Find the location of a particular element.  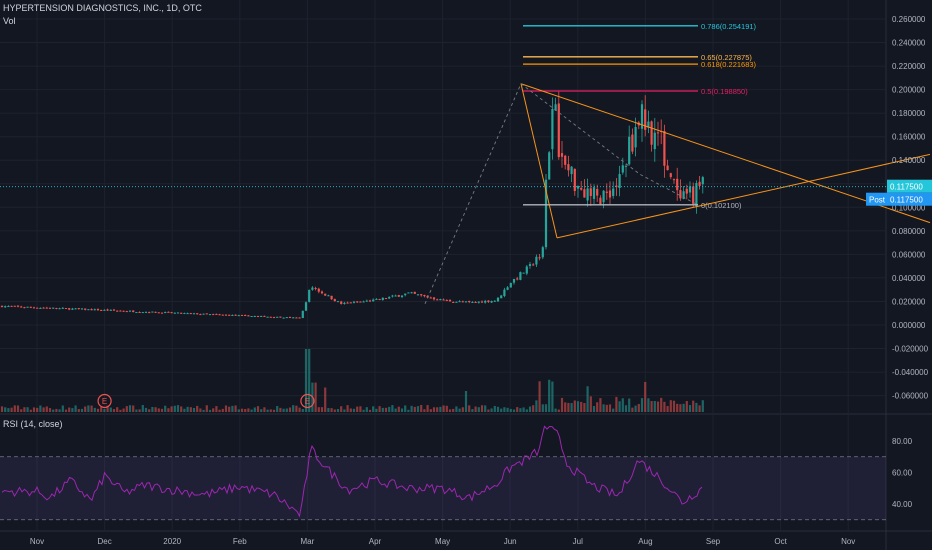

price-tick-label: 0.180000 is located at coordinates (909, 113).